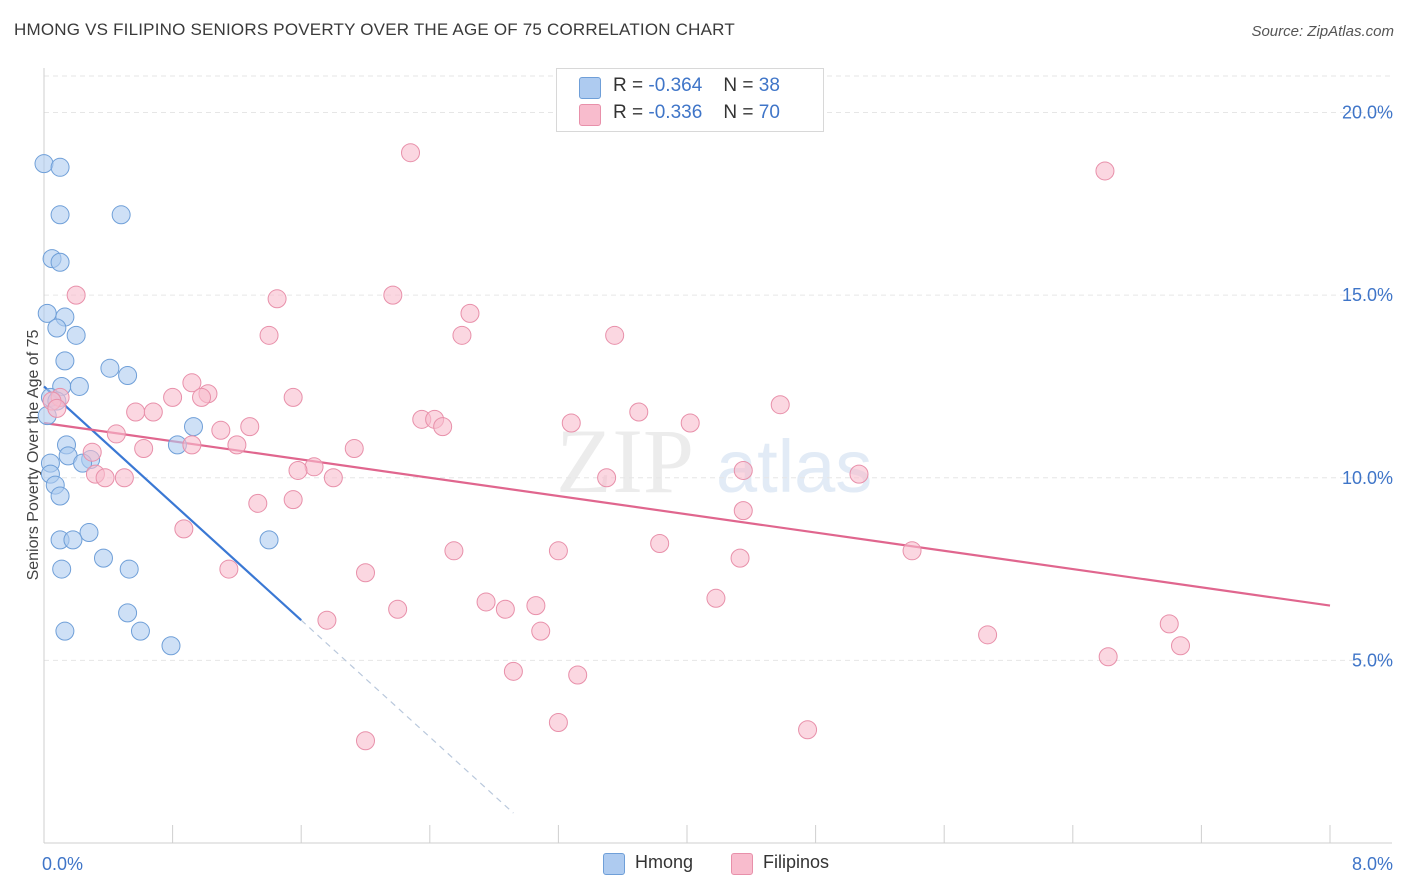  What do you see at coordinates (1372, 864) in the screenshot?
I see `x-tick-label: 8.0%` at bounding box center [1372, 864].